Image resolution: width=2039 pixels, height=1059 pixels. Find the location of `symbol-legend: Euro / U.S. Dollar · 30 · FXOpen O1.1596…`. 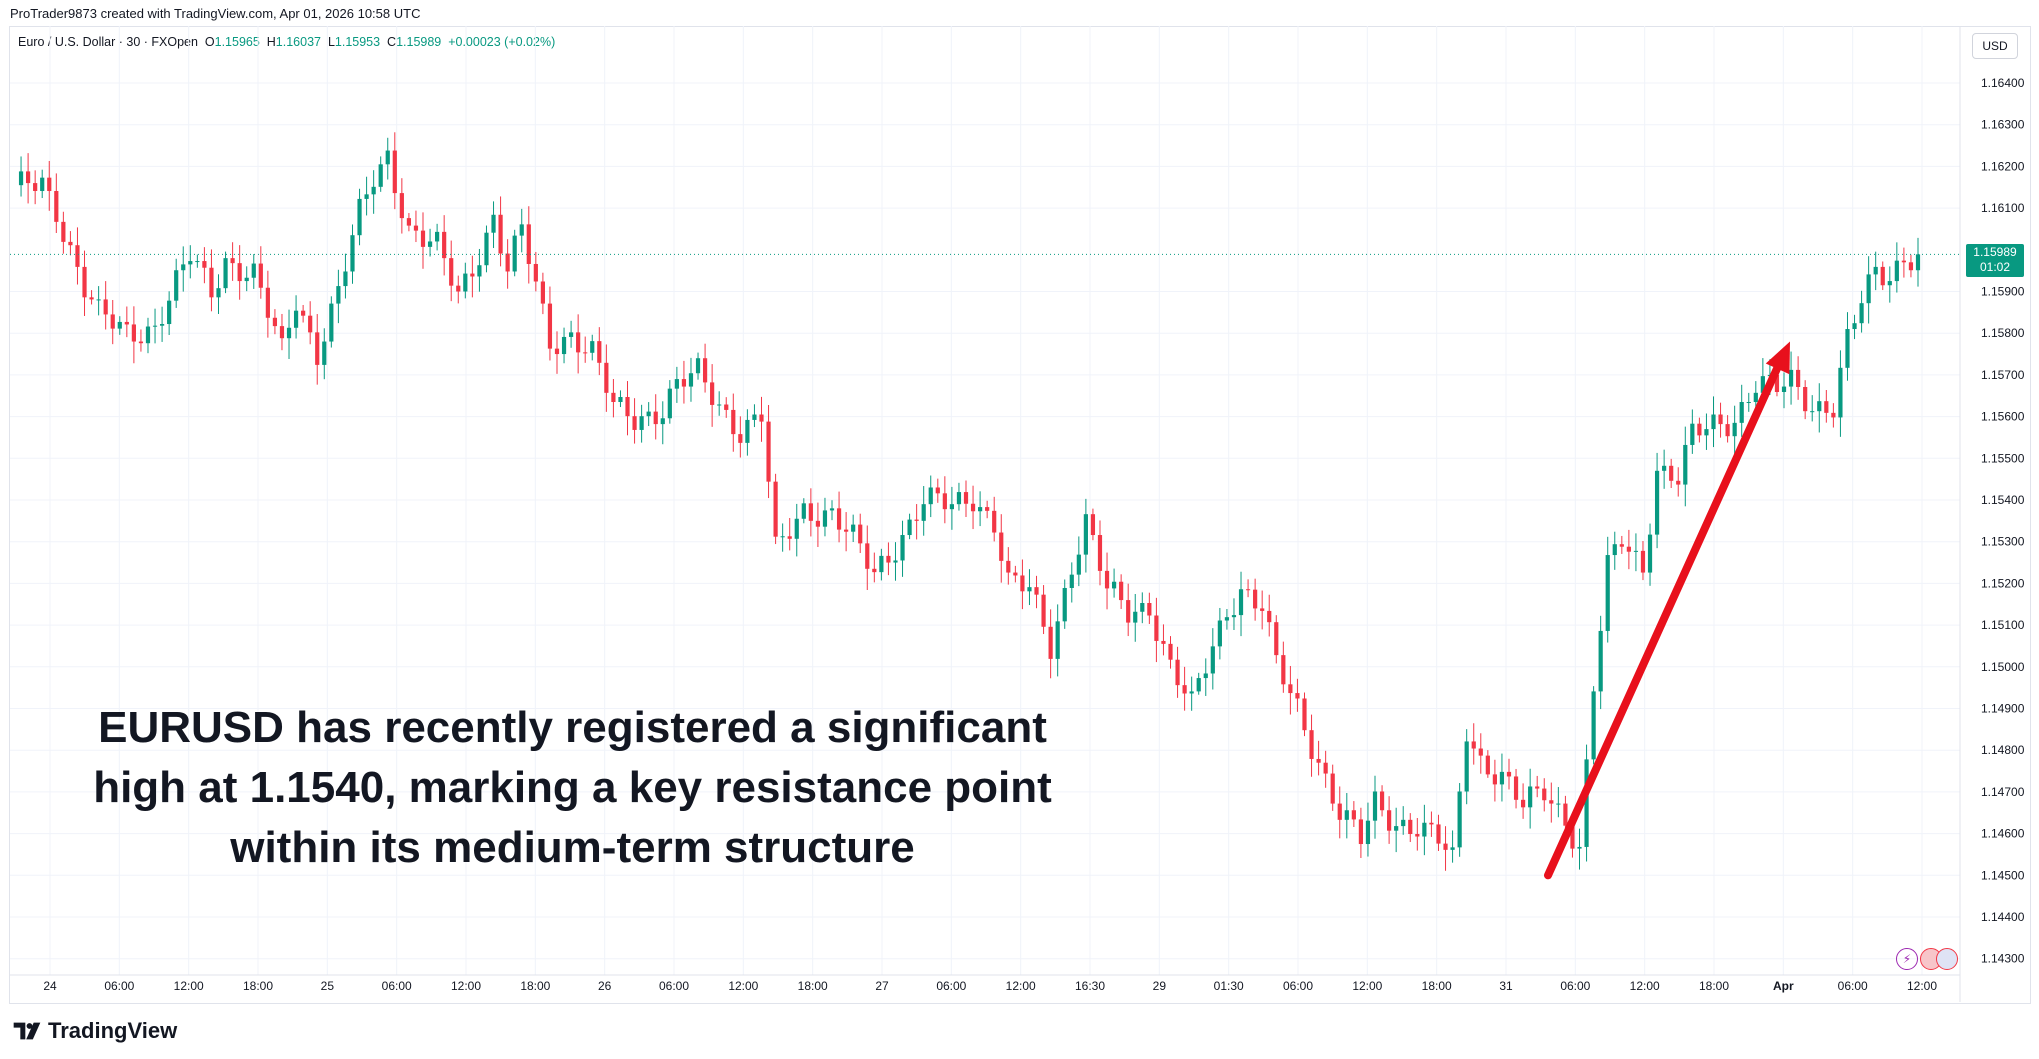

symbol-legend: Euro / U.S. Dollar · 30 · FXOpen O1.1596… is located at coordinates (286, 42).